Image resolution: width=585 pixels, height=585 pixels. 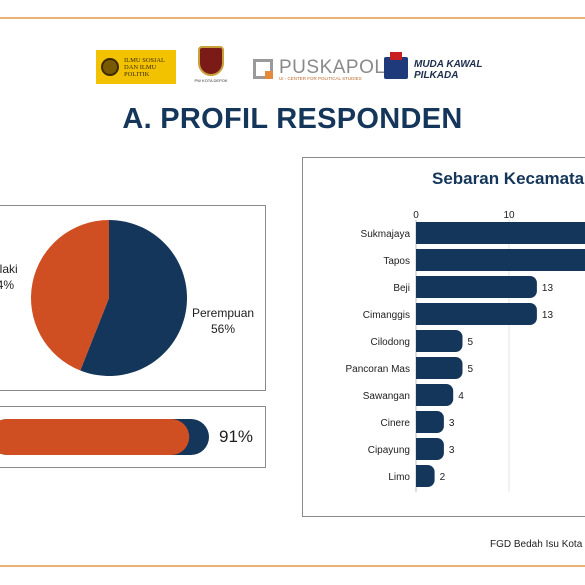 I want to click on fisip-logo-text: ILMU SOSIAL DAN ILMU POLITIK, so click(x=144, y=67).